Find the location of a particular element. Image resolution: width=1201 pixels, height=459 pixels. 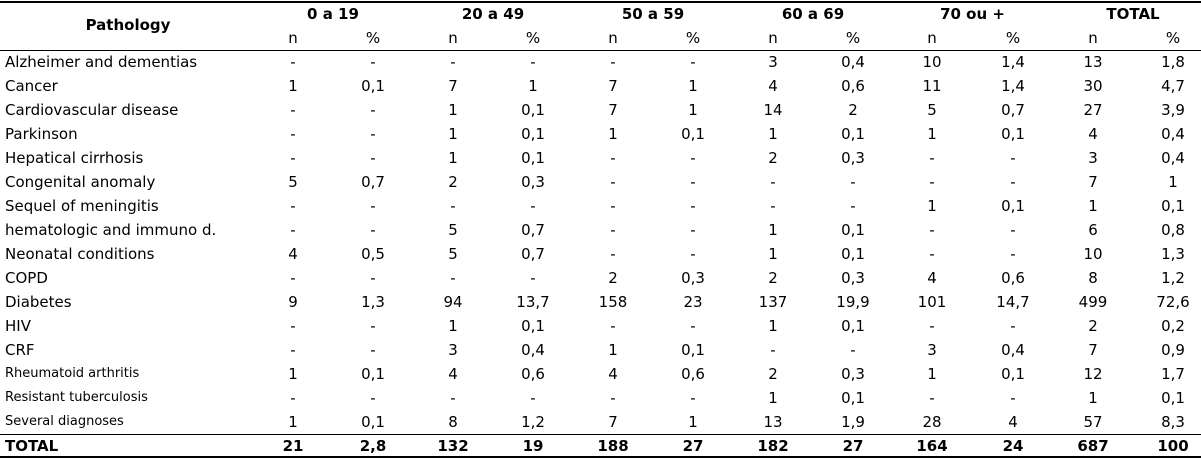

cell: 1,9 is located at coordinates (853, 422).